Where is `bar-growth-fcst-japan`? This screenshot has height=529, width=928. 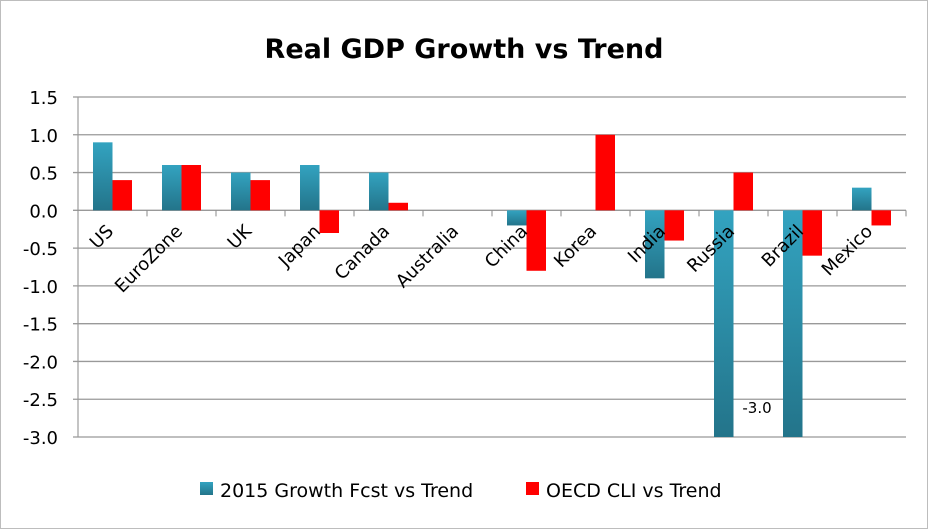 bar-growth-fcst-japan is located at coordinates (310, 188).